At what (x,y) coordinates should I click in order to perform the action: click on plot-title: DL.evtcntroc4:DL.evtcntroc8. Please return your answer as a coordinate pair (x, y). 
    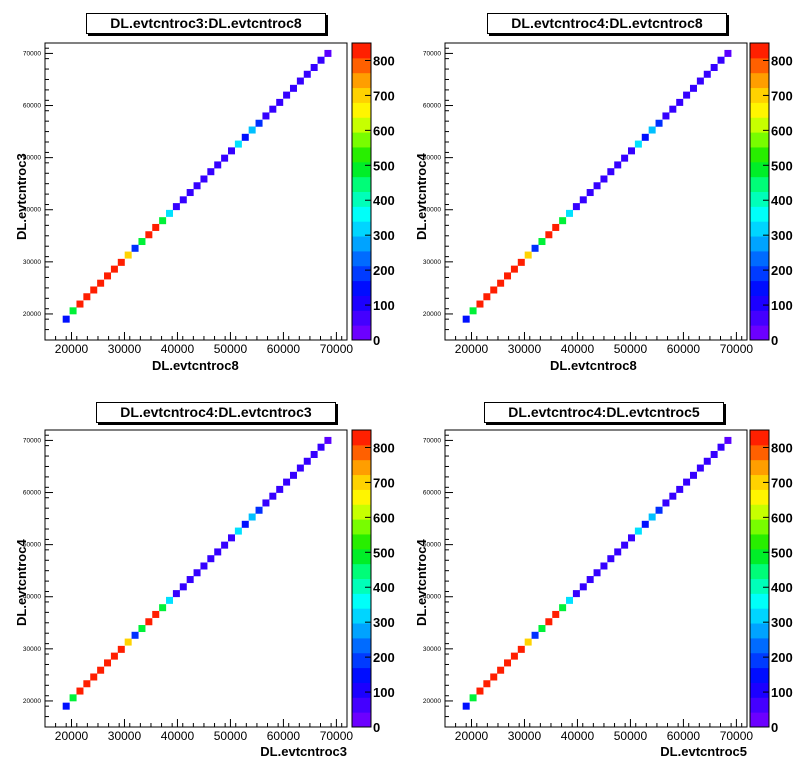
    Looking at the image, I should click on (607, 23).